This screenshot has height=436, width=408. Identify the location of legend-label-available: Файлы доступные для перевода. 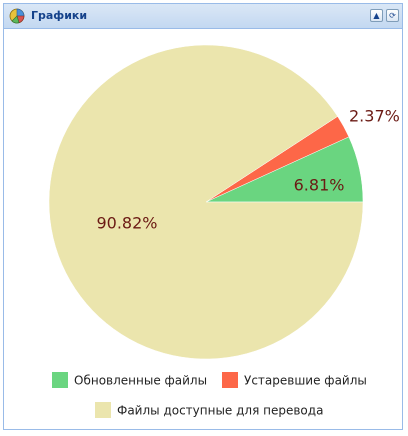
(220, 411).